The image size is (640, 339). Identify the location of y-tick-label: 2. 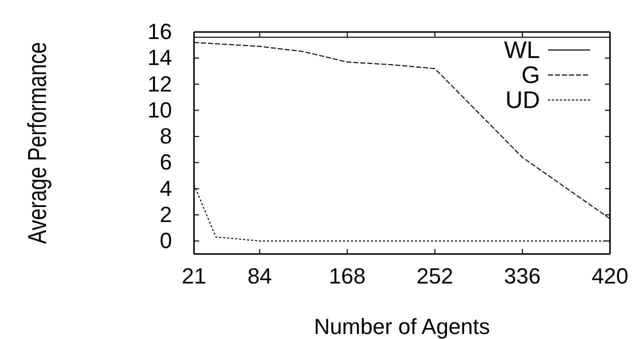
(166, 214).